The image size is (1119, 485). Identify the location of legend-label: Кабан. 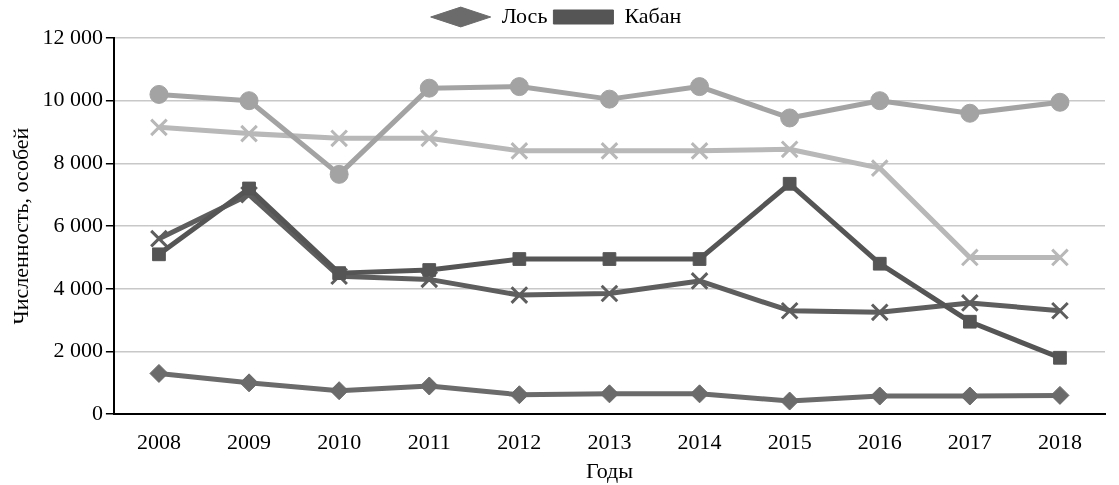
(653, 15).